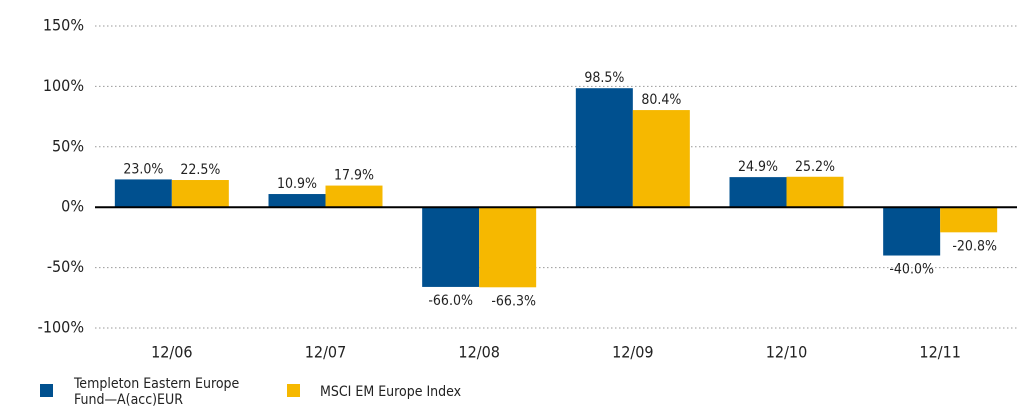  Describe the element at coordinates (661, 100) in the screenshot. I see `value-label: 80.4%` at that location.